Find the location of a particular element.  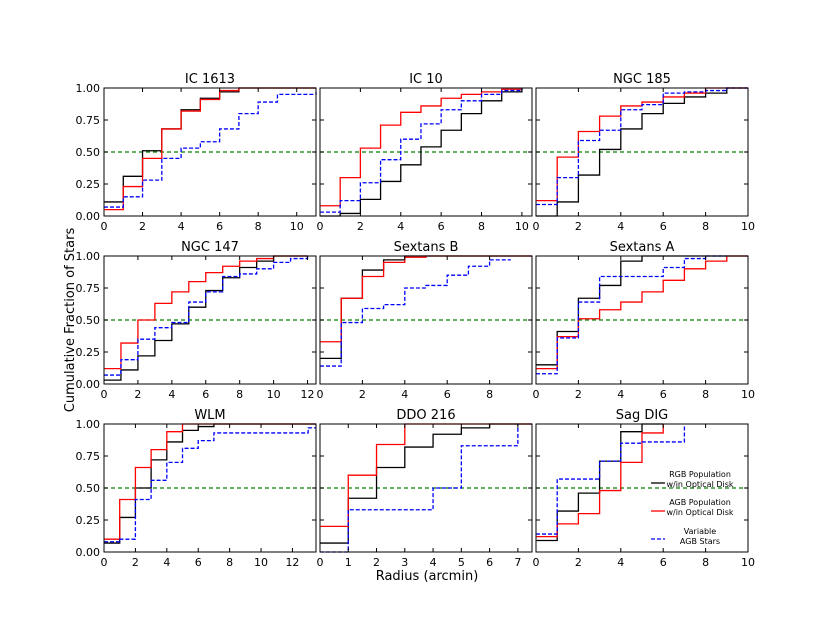

panel-ic-10: 0 2 4 6 8 10 IC 10 is located at coordinates (425, 152).